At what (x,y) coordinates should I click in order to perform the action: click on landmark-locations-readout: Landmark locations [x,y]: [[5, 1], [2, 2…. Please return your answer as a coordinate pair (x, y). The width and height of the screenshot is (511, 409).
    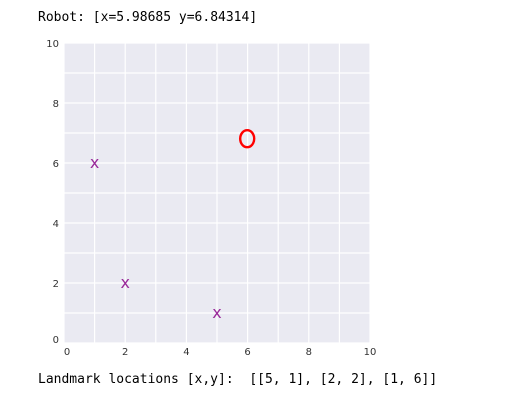
    Looking at the image, I should click on (237, 379).